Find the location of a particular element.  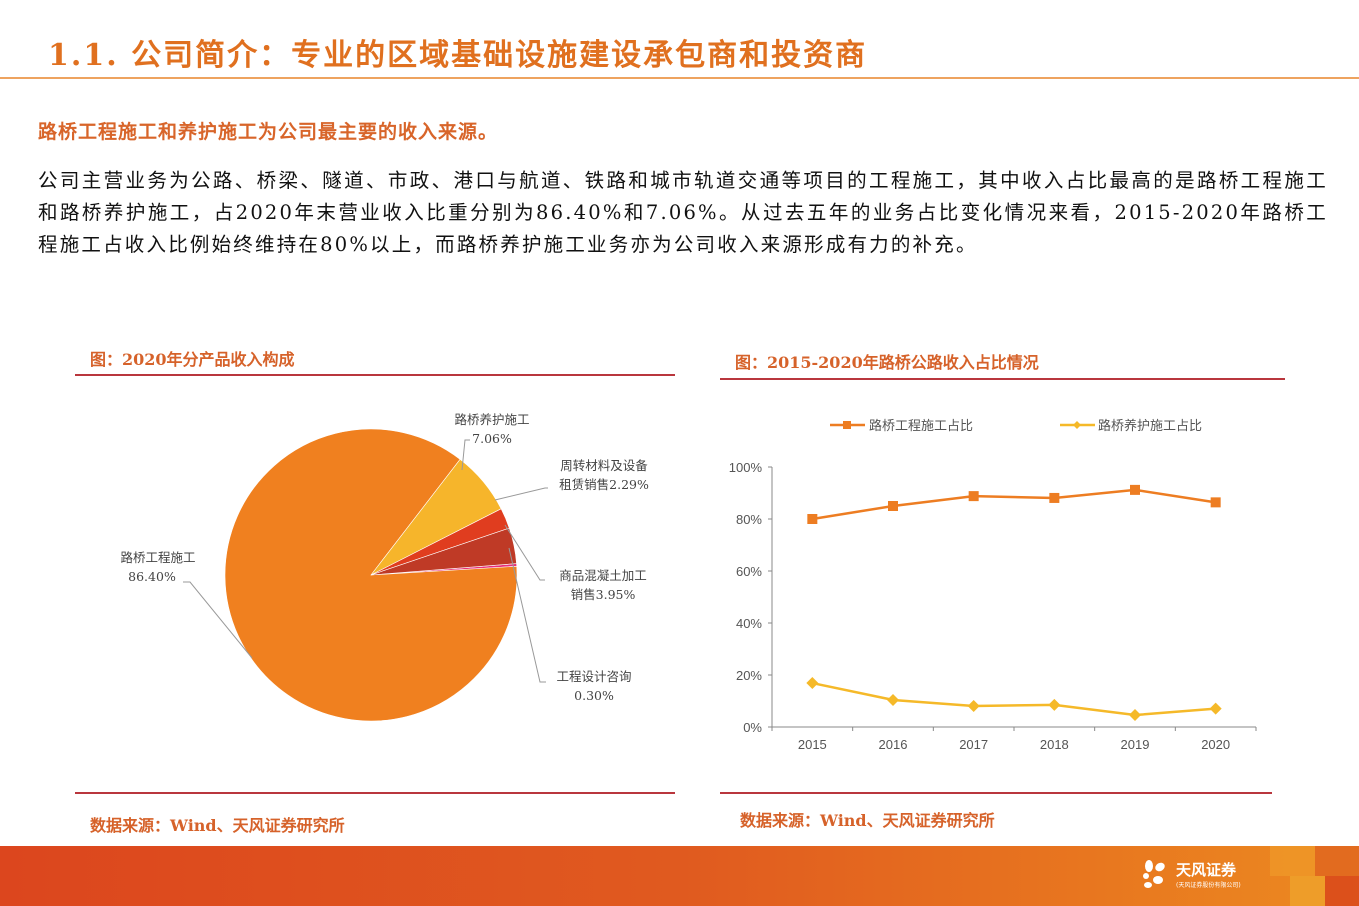

pie-label-maintenance-name: 路桥养护施工 is located at coordinates (491, 419).